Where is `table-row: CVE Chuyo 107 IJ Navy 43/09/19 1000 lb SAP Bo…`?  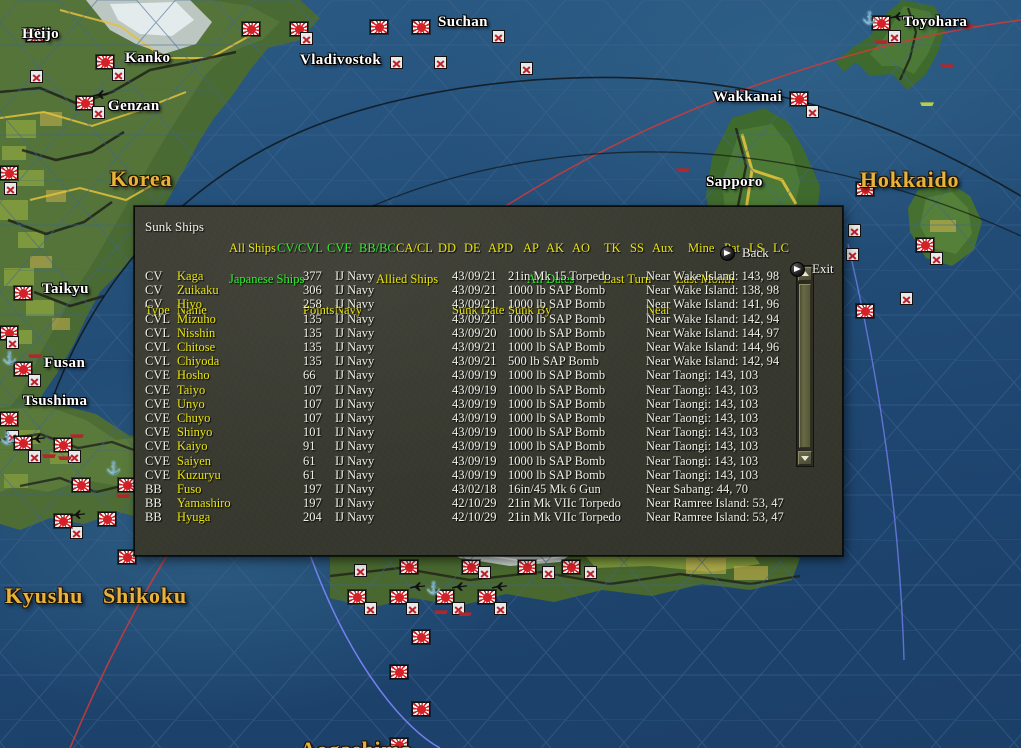
table-row: CVE Chuyo 107 IJ Navy 43/09/19 1000 lb SAP Bo… is located at coordinates (488, 418).